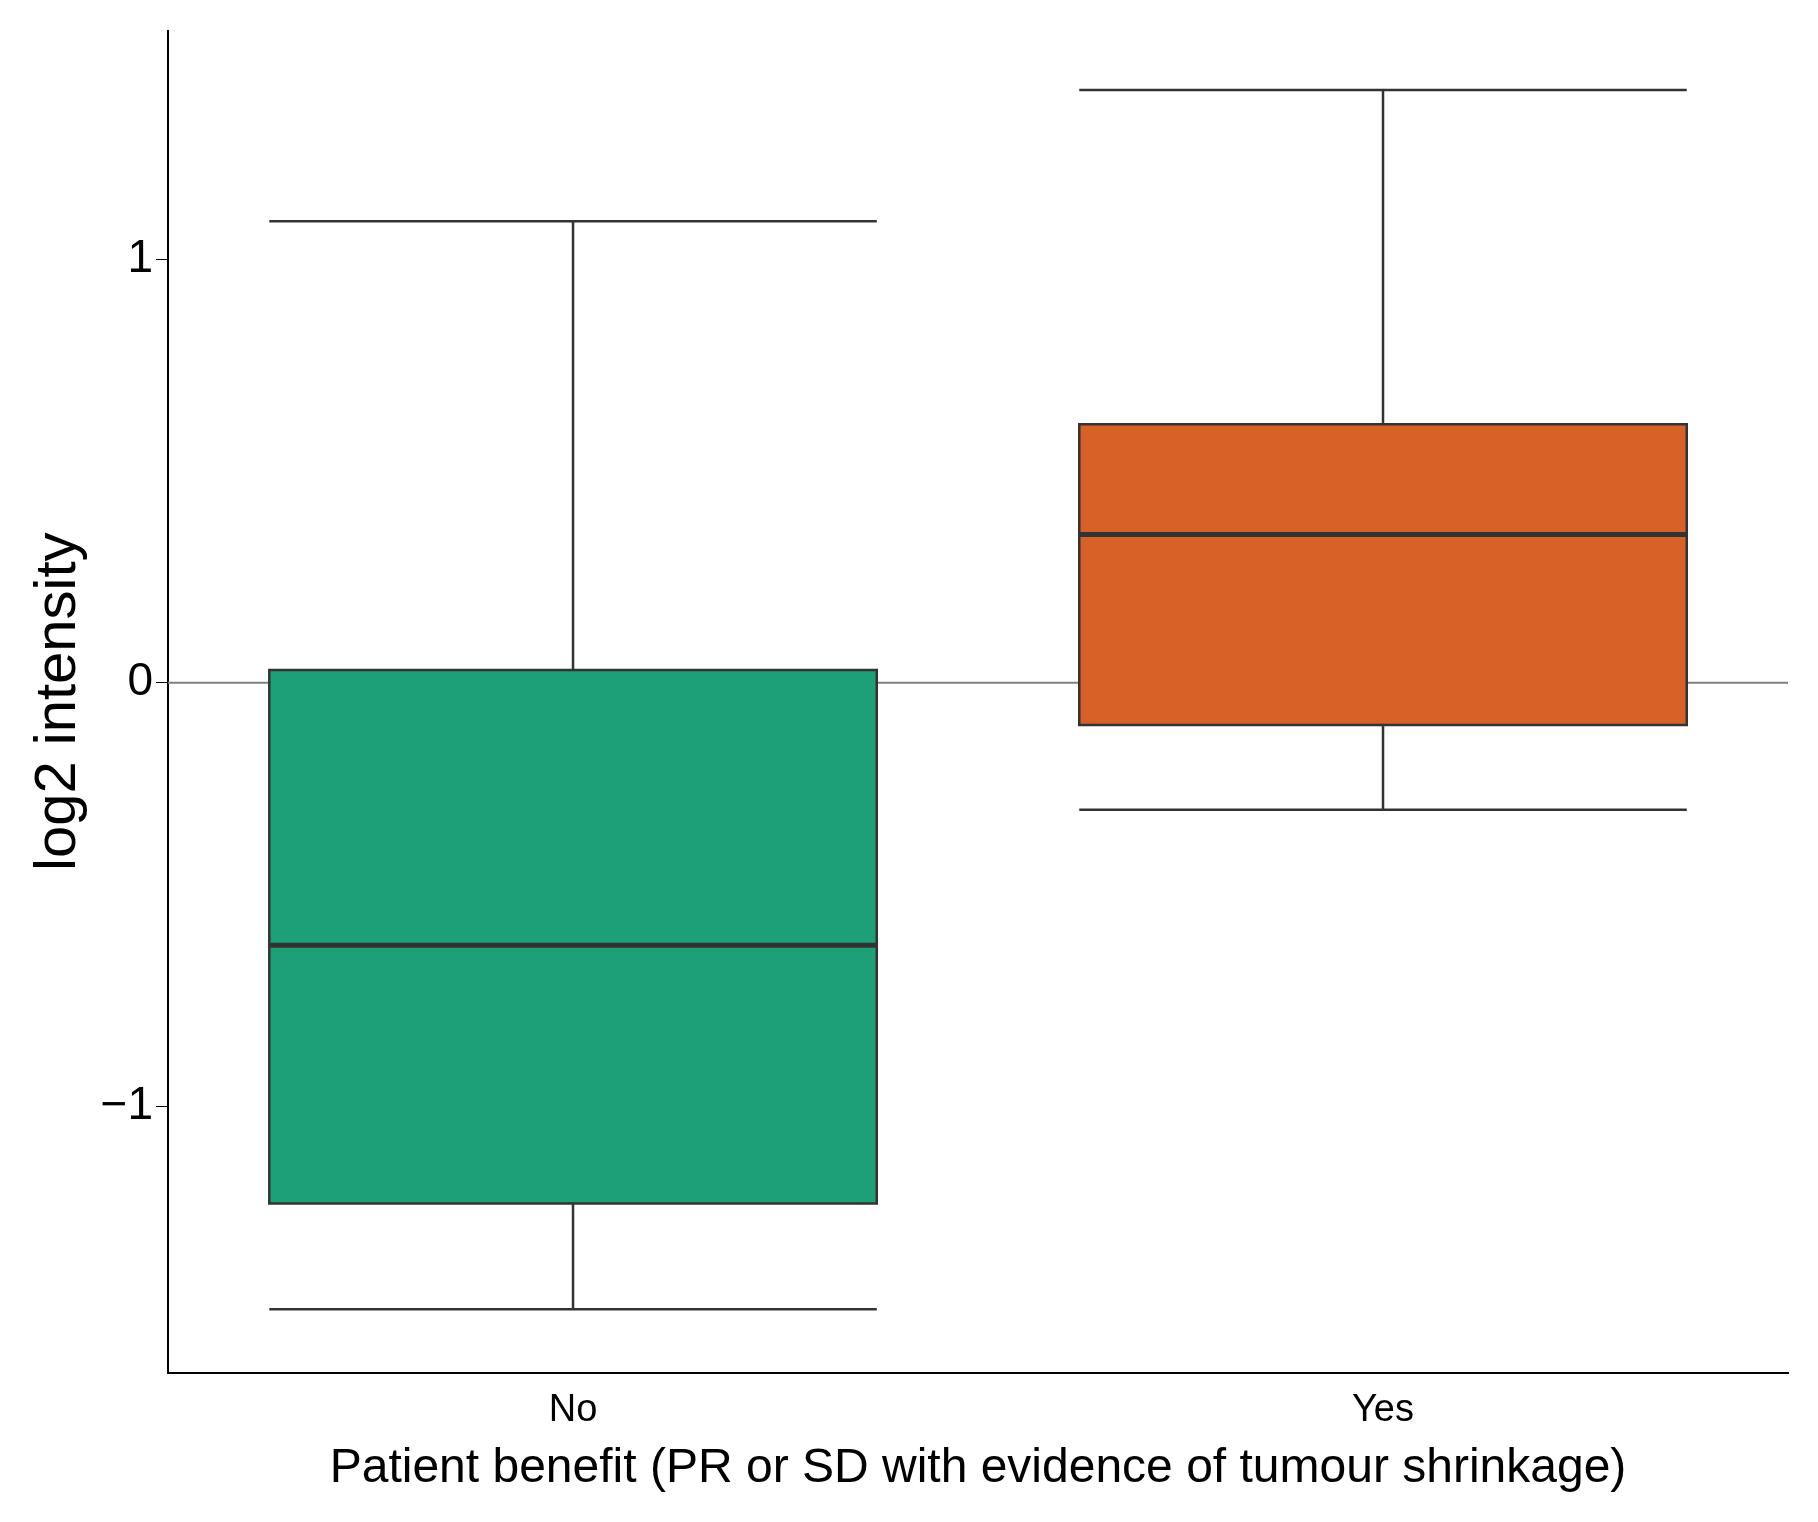 Image resolution: width=1818 pixels, height=1522 pixels. What do you see at coordinates (140, 255) in the screenshot?
I see `y-tick-label: 1` at bounding box center [140, 255].